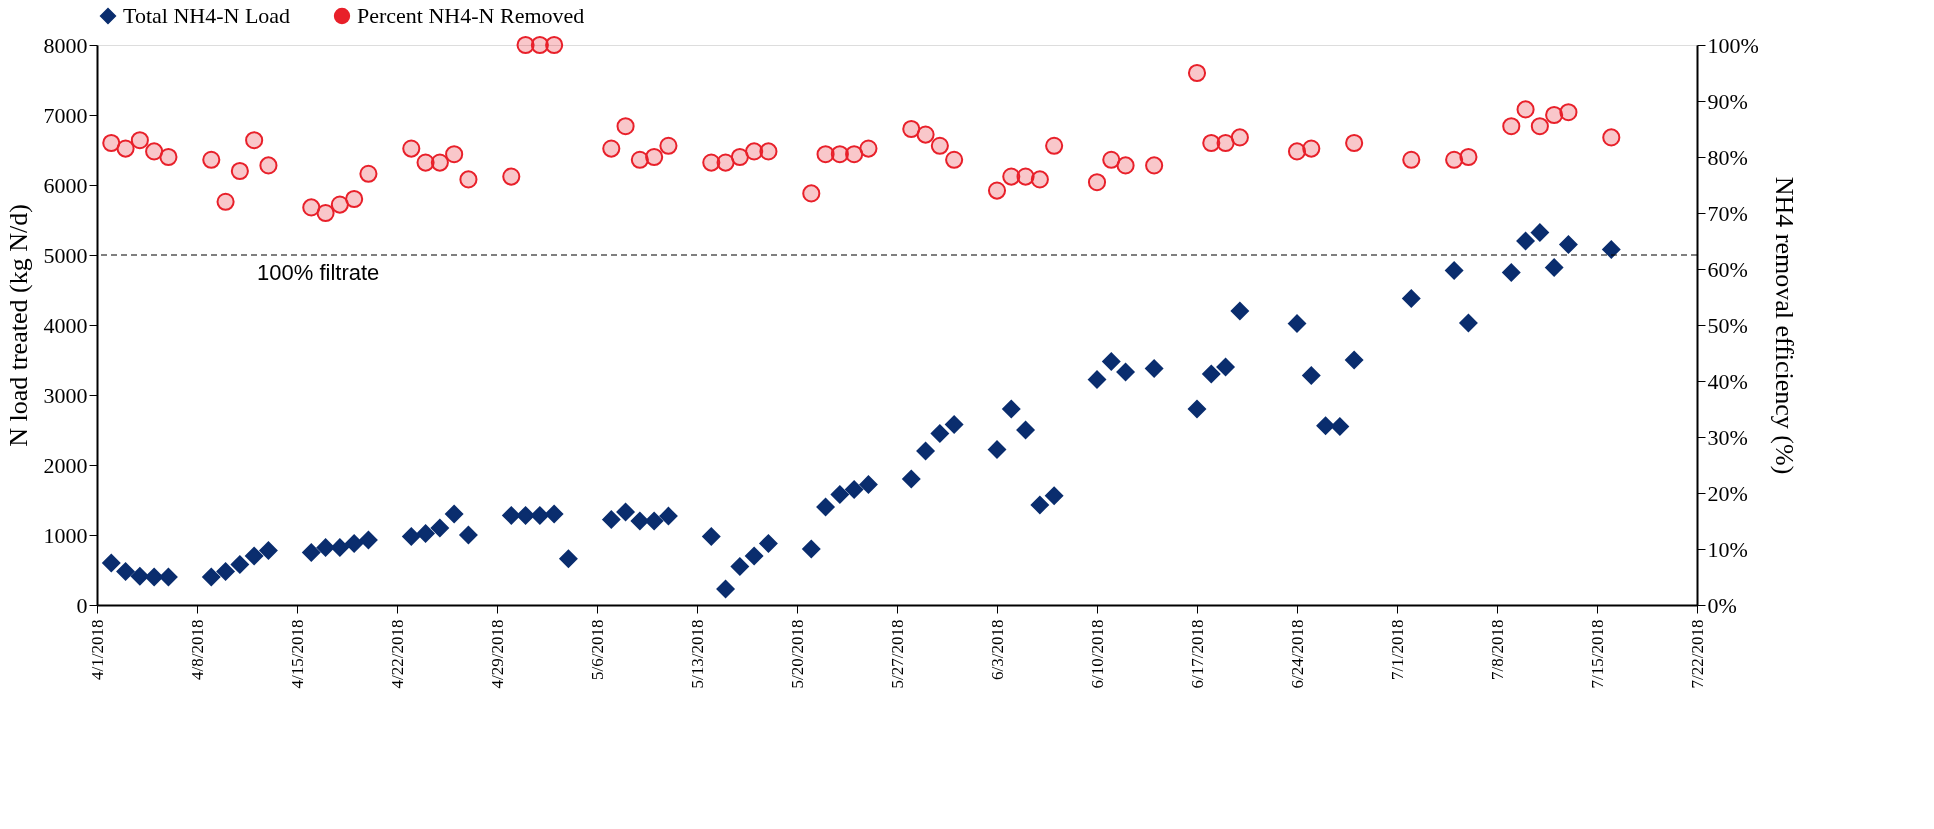 Image resolution: width=1934 pixels, height=829 pixels. What do you see at coordinates (797, 654) in the screenshot?
I see `x-tick-label: 5/20/2018` at bounding box center [797, 654].